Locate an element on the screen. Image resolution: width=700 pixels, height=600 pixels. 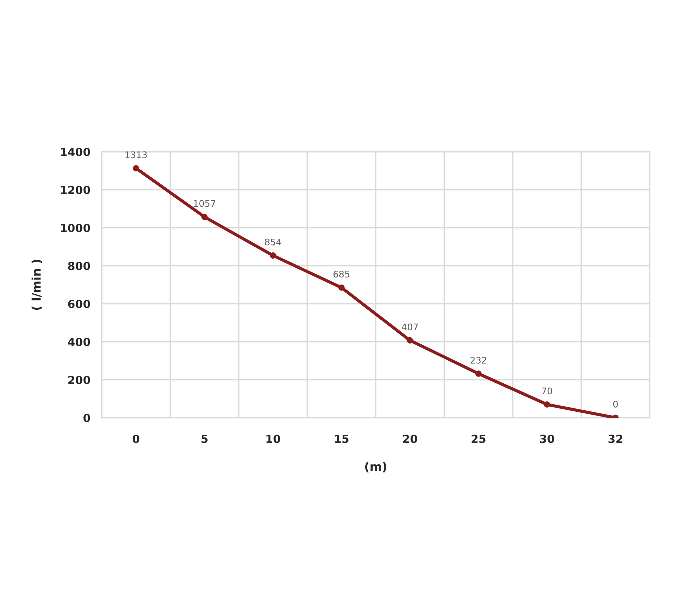
y-axis-title: ( l/min ) is located at coordinates (37, 285).